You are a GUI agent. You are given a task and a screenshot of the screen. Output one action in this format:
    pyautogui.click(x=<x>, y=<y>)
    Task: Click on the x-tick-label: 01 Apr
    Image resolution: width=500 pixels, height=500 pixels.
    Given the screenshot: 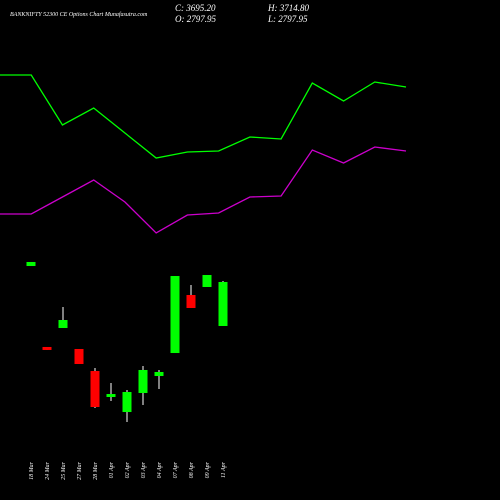 What is the action you would take?
    pyautogui.click(x=112, y=469)
    